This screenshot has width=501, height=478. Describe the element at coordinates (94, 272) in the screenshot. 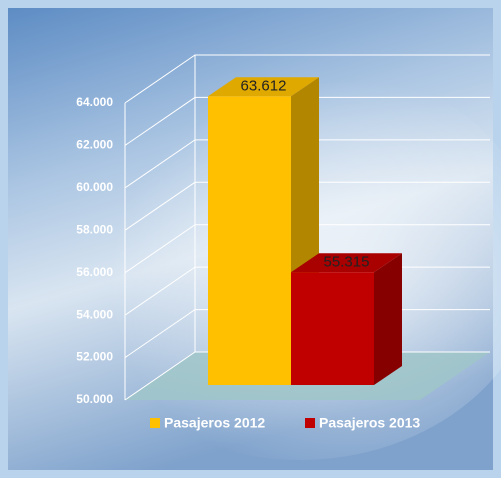

I see `y-tick-label: 56.000` at that location.